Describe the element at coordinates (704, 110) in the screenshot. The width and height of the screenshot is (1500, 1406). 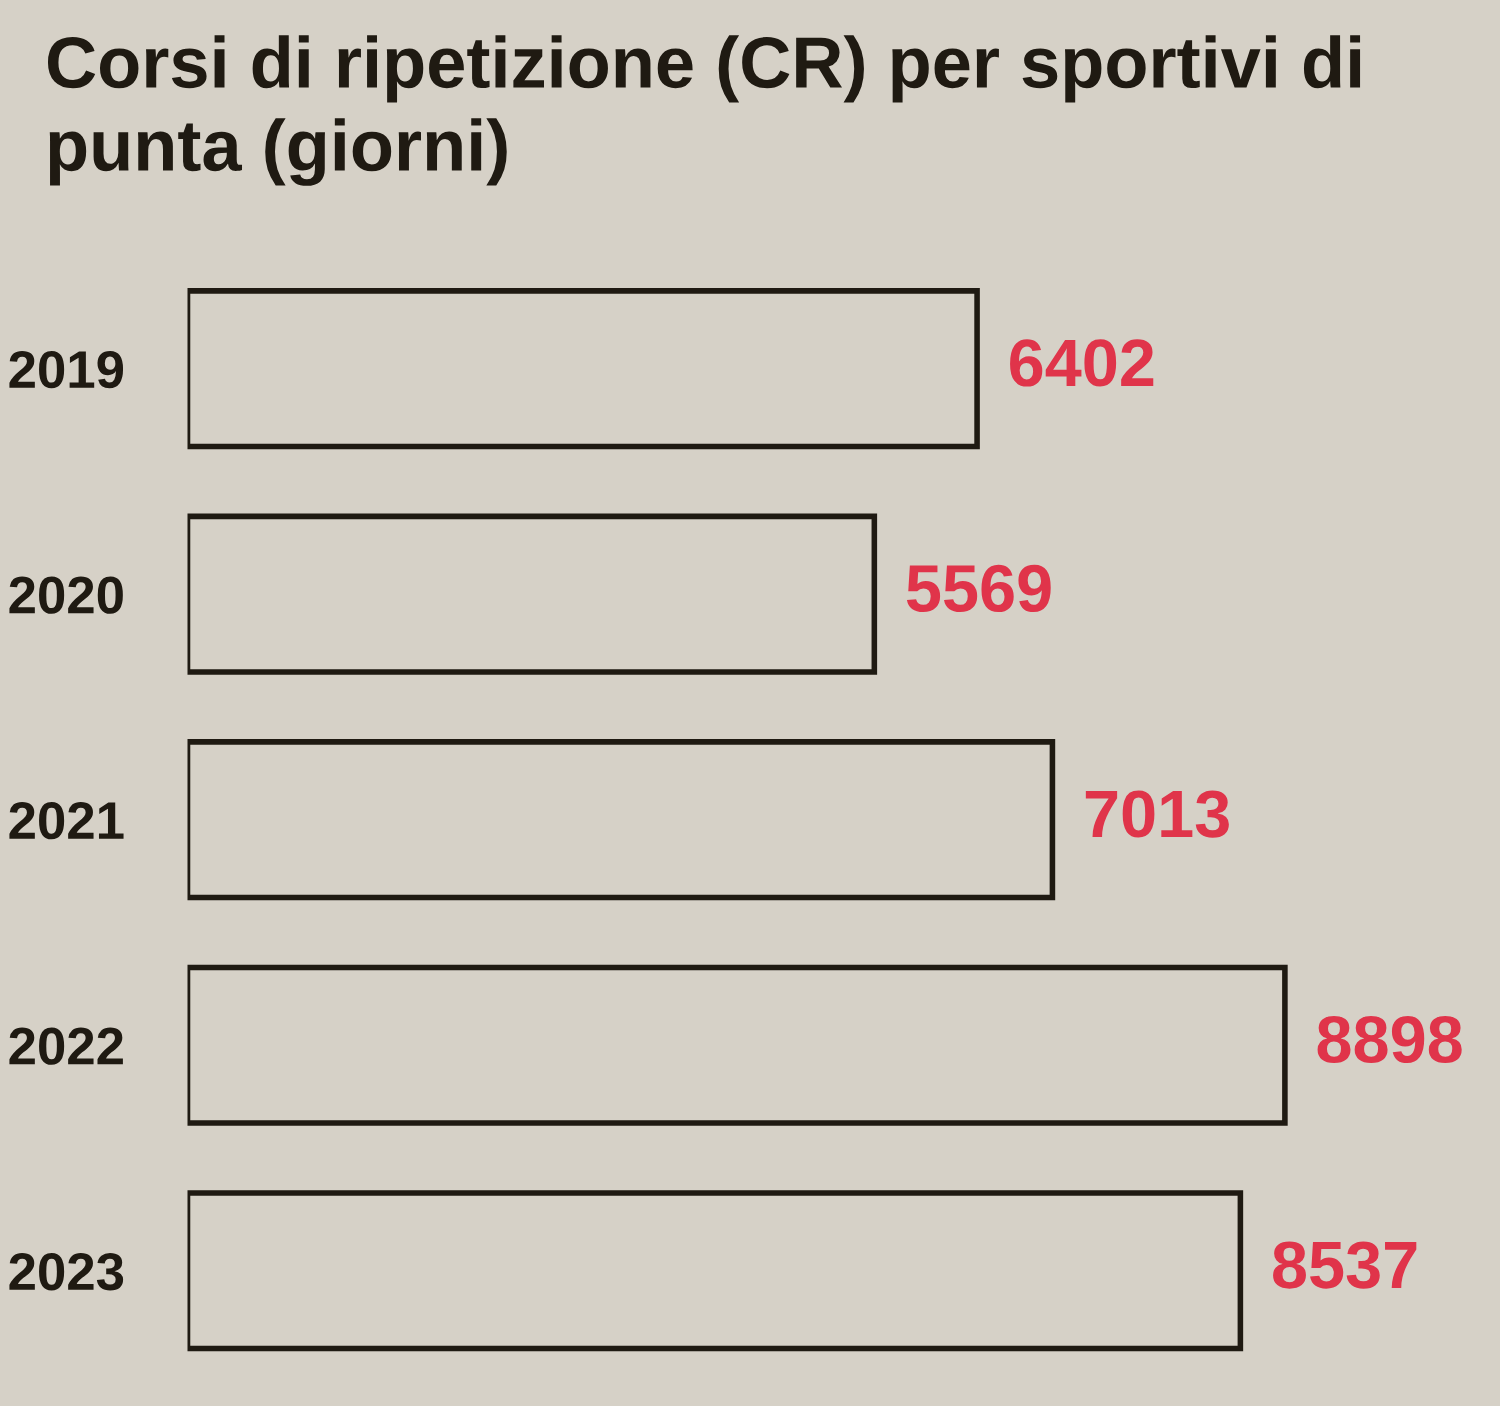
I see `chart-title: Corsi di ripetizione (CR) per sportivi di punta (giorni)` at that location.